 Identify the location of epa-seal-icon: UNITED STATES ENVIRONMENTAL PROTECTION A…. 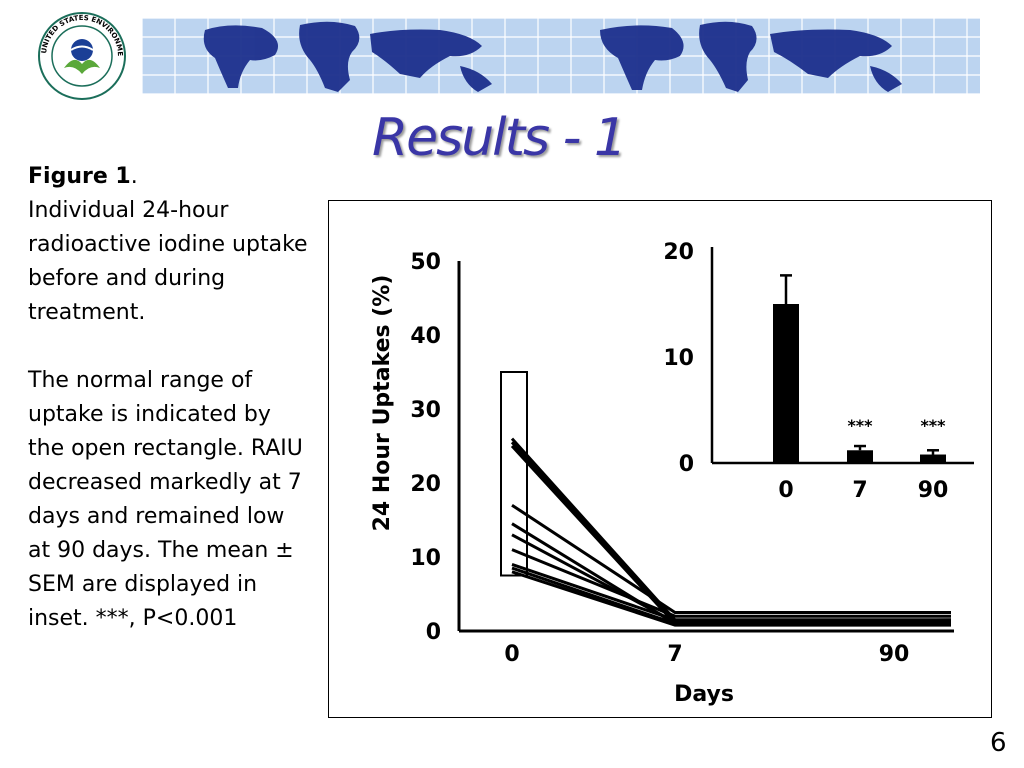
(75, 55).